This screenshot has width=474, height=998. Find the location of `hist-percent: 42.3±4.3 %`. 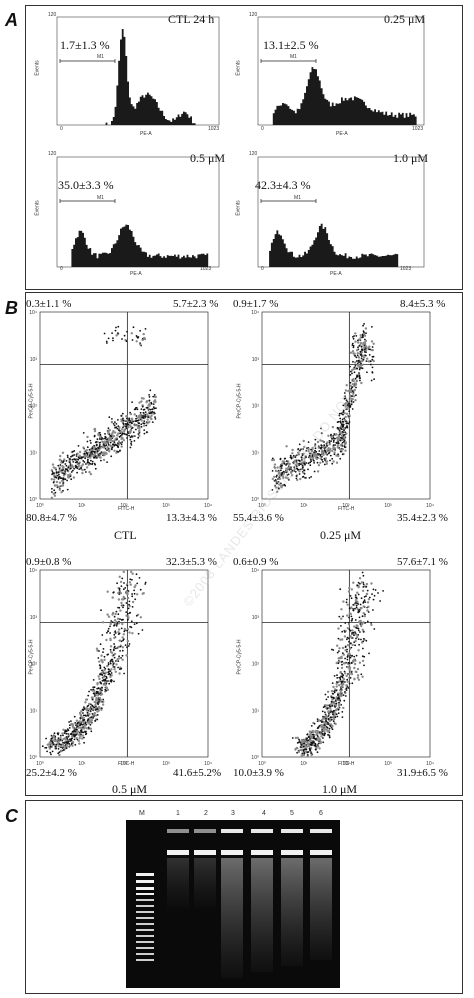

hist-percent: 42.3±4.3 % is located at coordinates (283, 185).